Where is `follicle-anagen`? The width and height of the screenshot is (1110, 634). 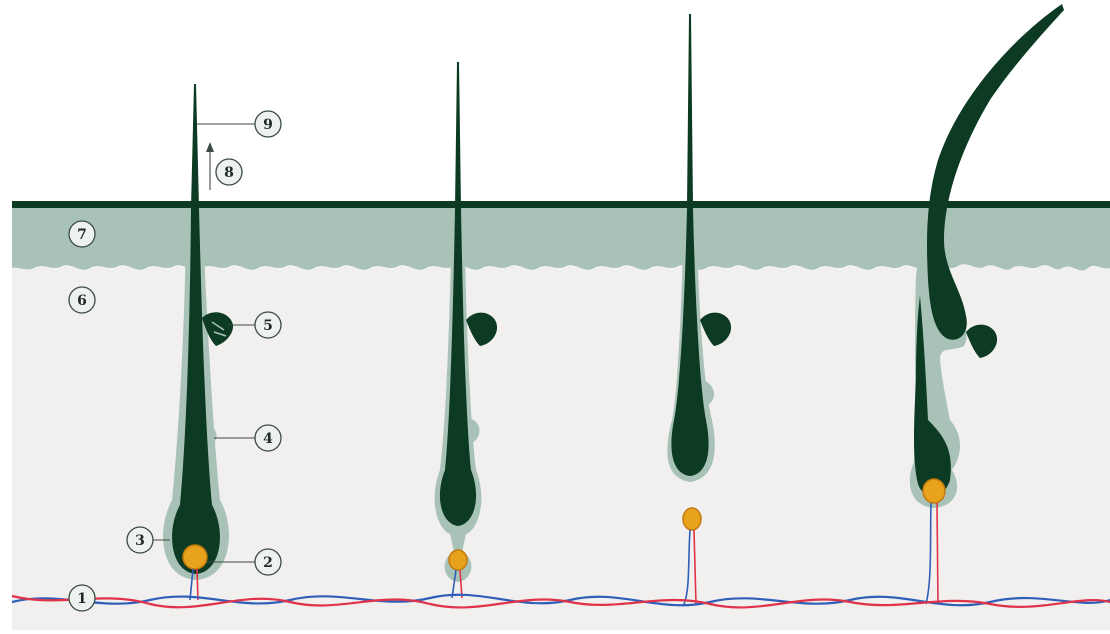 follicle-anagen is located at coordinates (198, 332).